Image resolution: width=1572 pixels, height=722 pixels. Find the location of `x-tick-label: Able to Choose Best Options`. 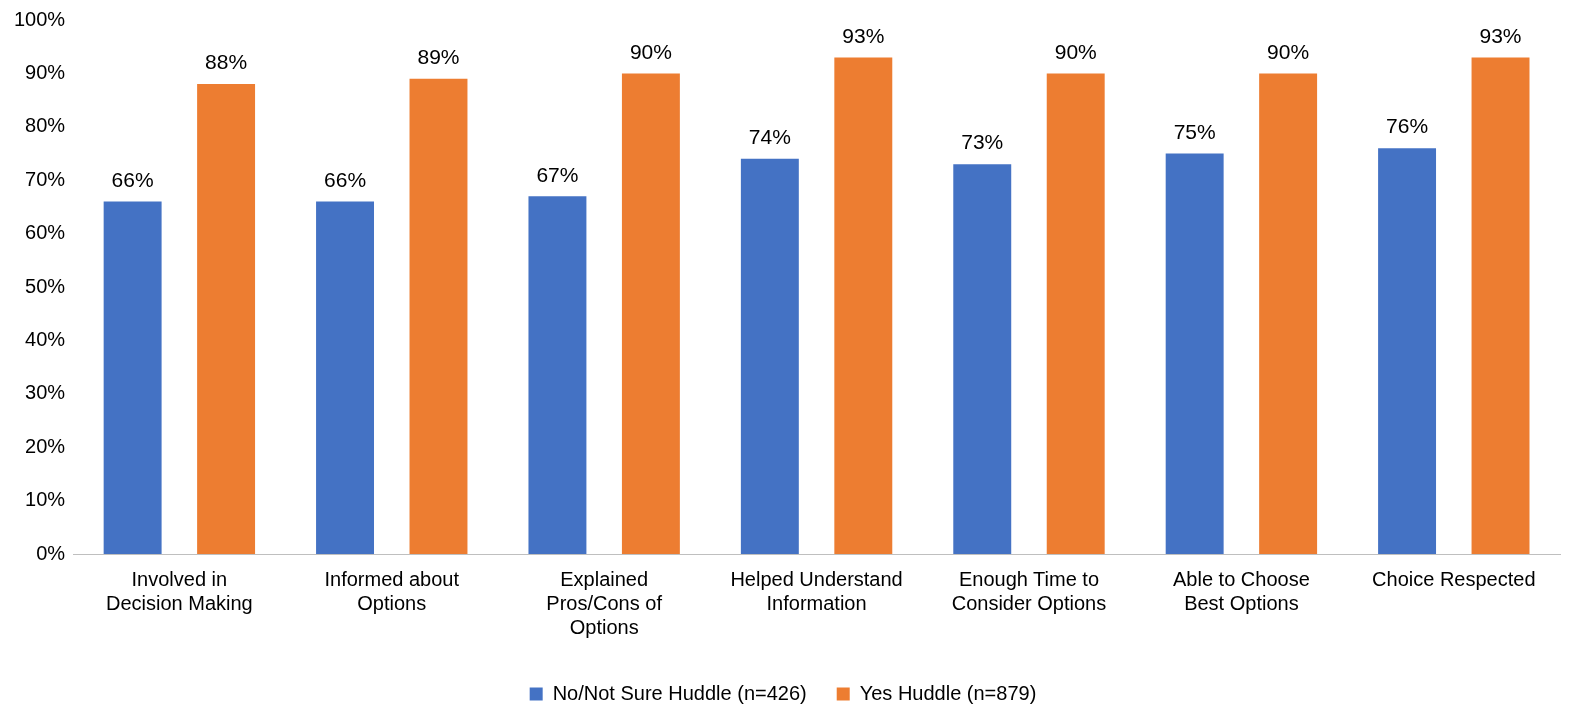

x-tick-label: Able to Choose Best Options is located at coordinates (1241, 590).